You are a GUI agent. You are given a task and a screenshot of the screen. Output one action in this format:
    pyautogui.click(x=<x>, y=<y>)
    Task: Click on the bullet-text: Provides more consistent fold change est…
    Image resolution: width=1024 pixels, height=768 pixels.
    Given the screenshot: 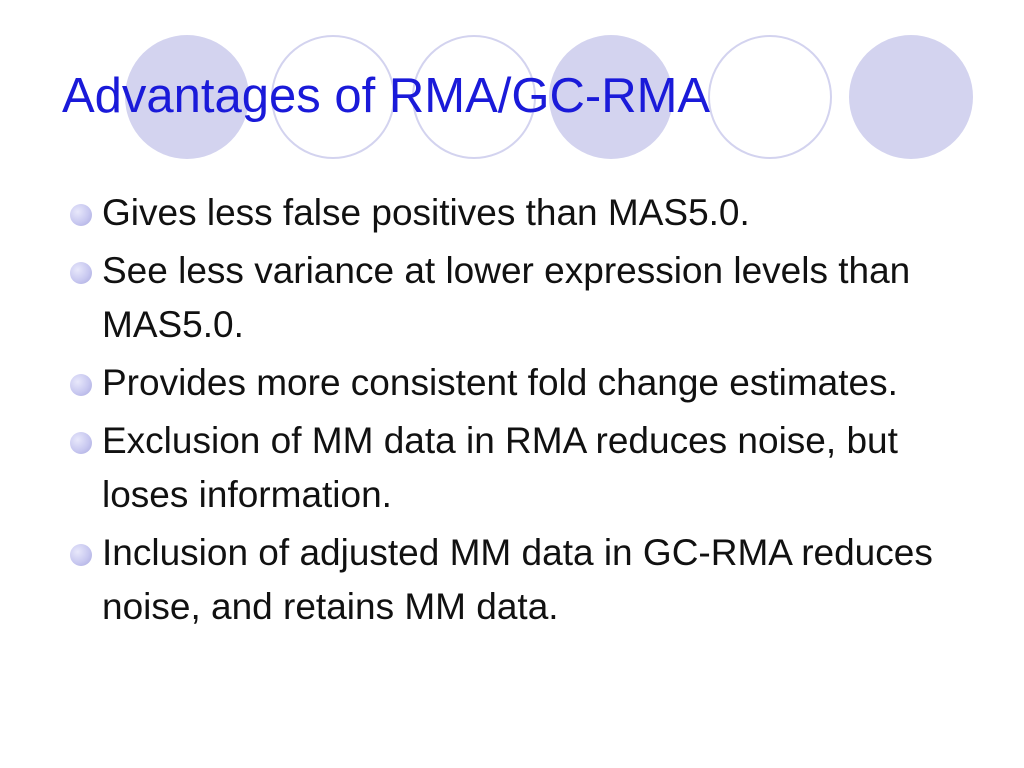 What is the action you would take?
    pyautogui.click(x=500, y=382)
    